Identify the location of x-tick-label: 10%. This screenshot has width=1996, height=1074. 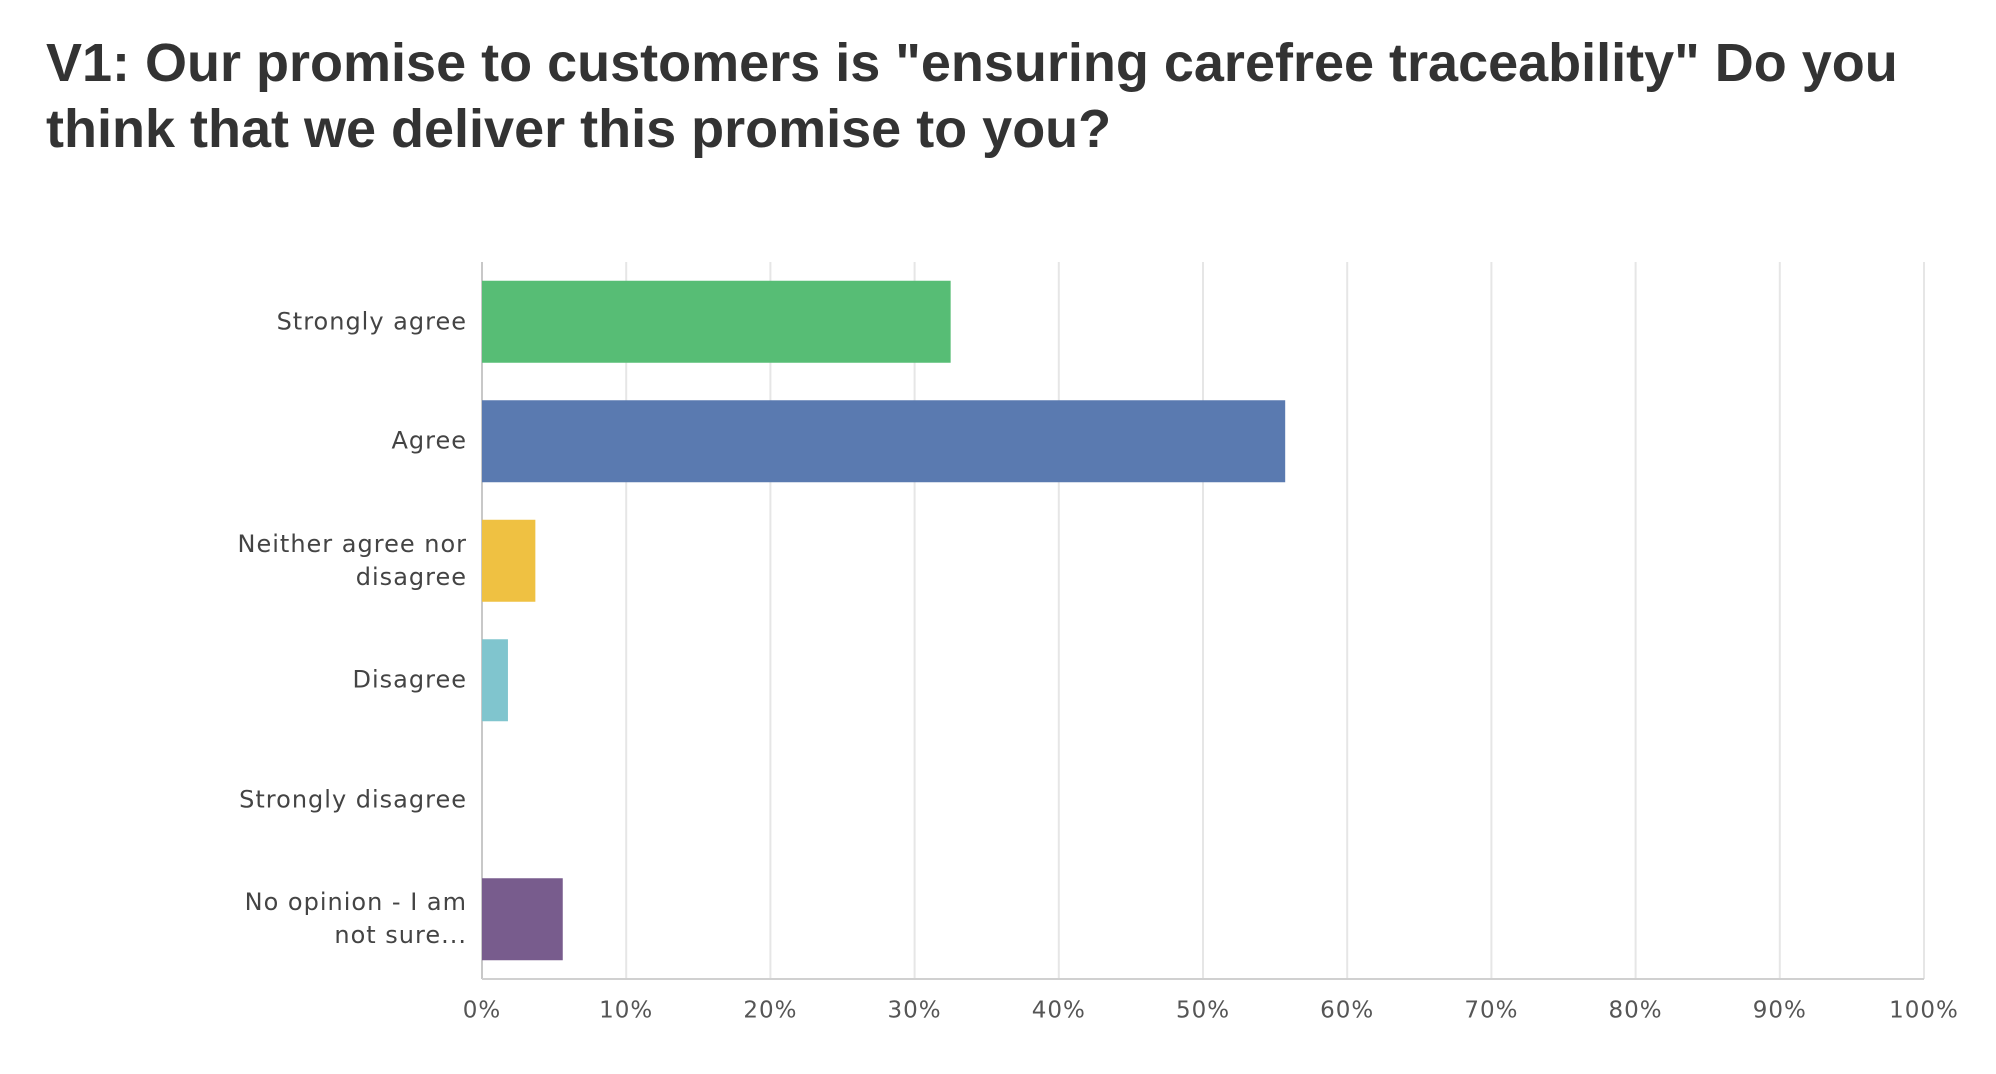
(626, 1011).